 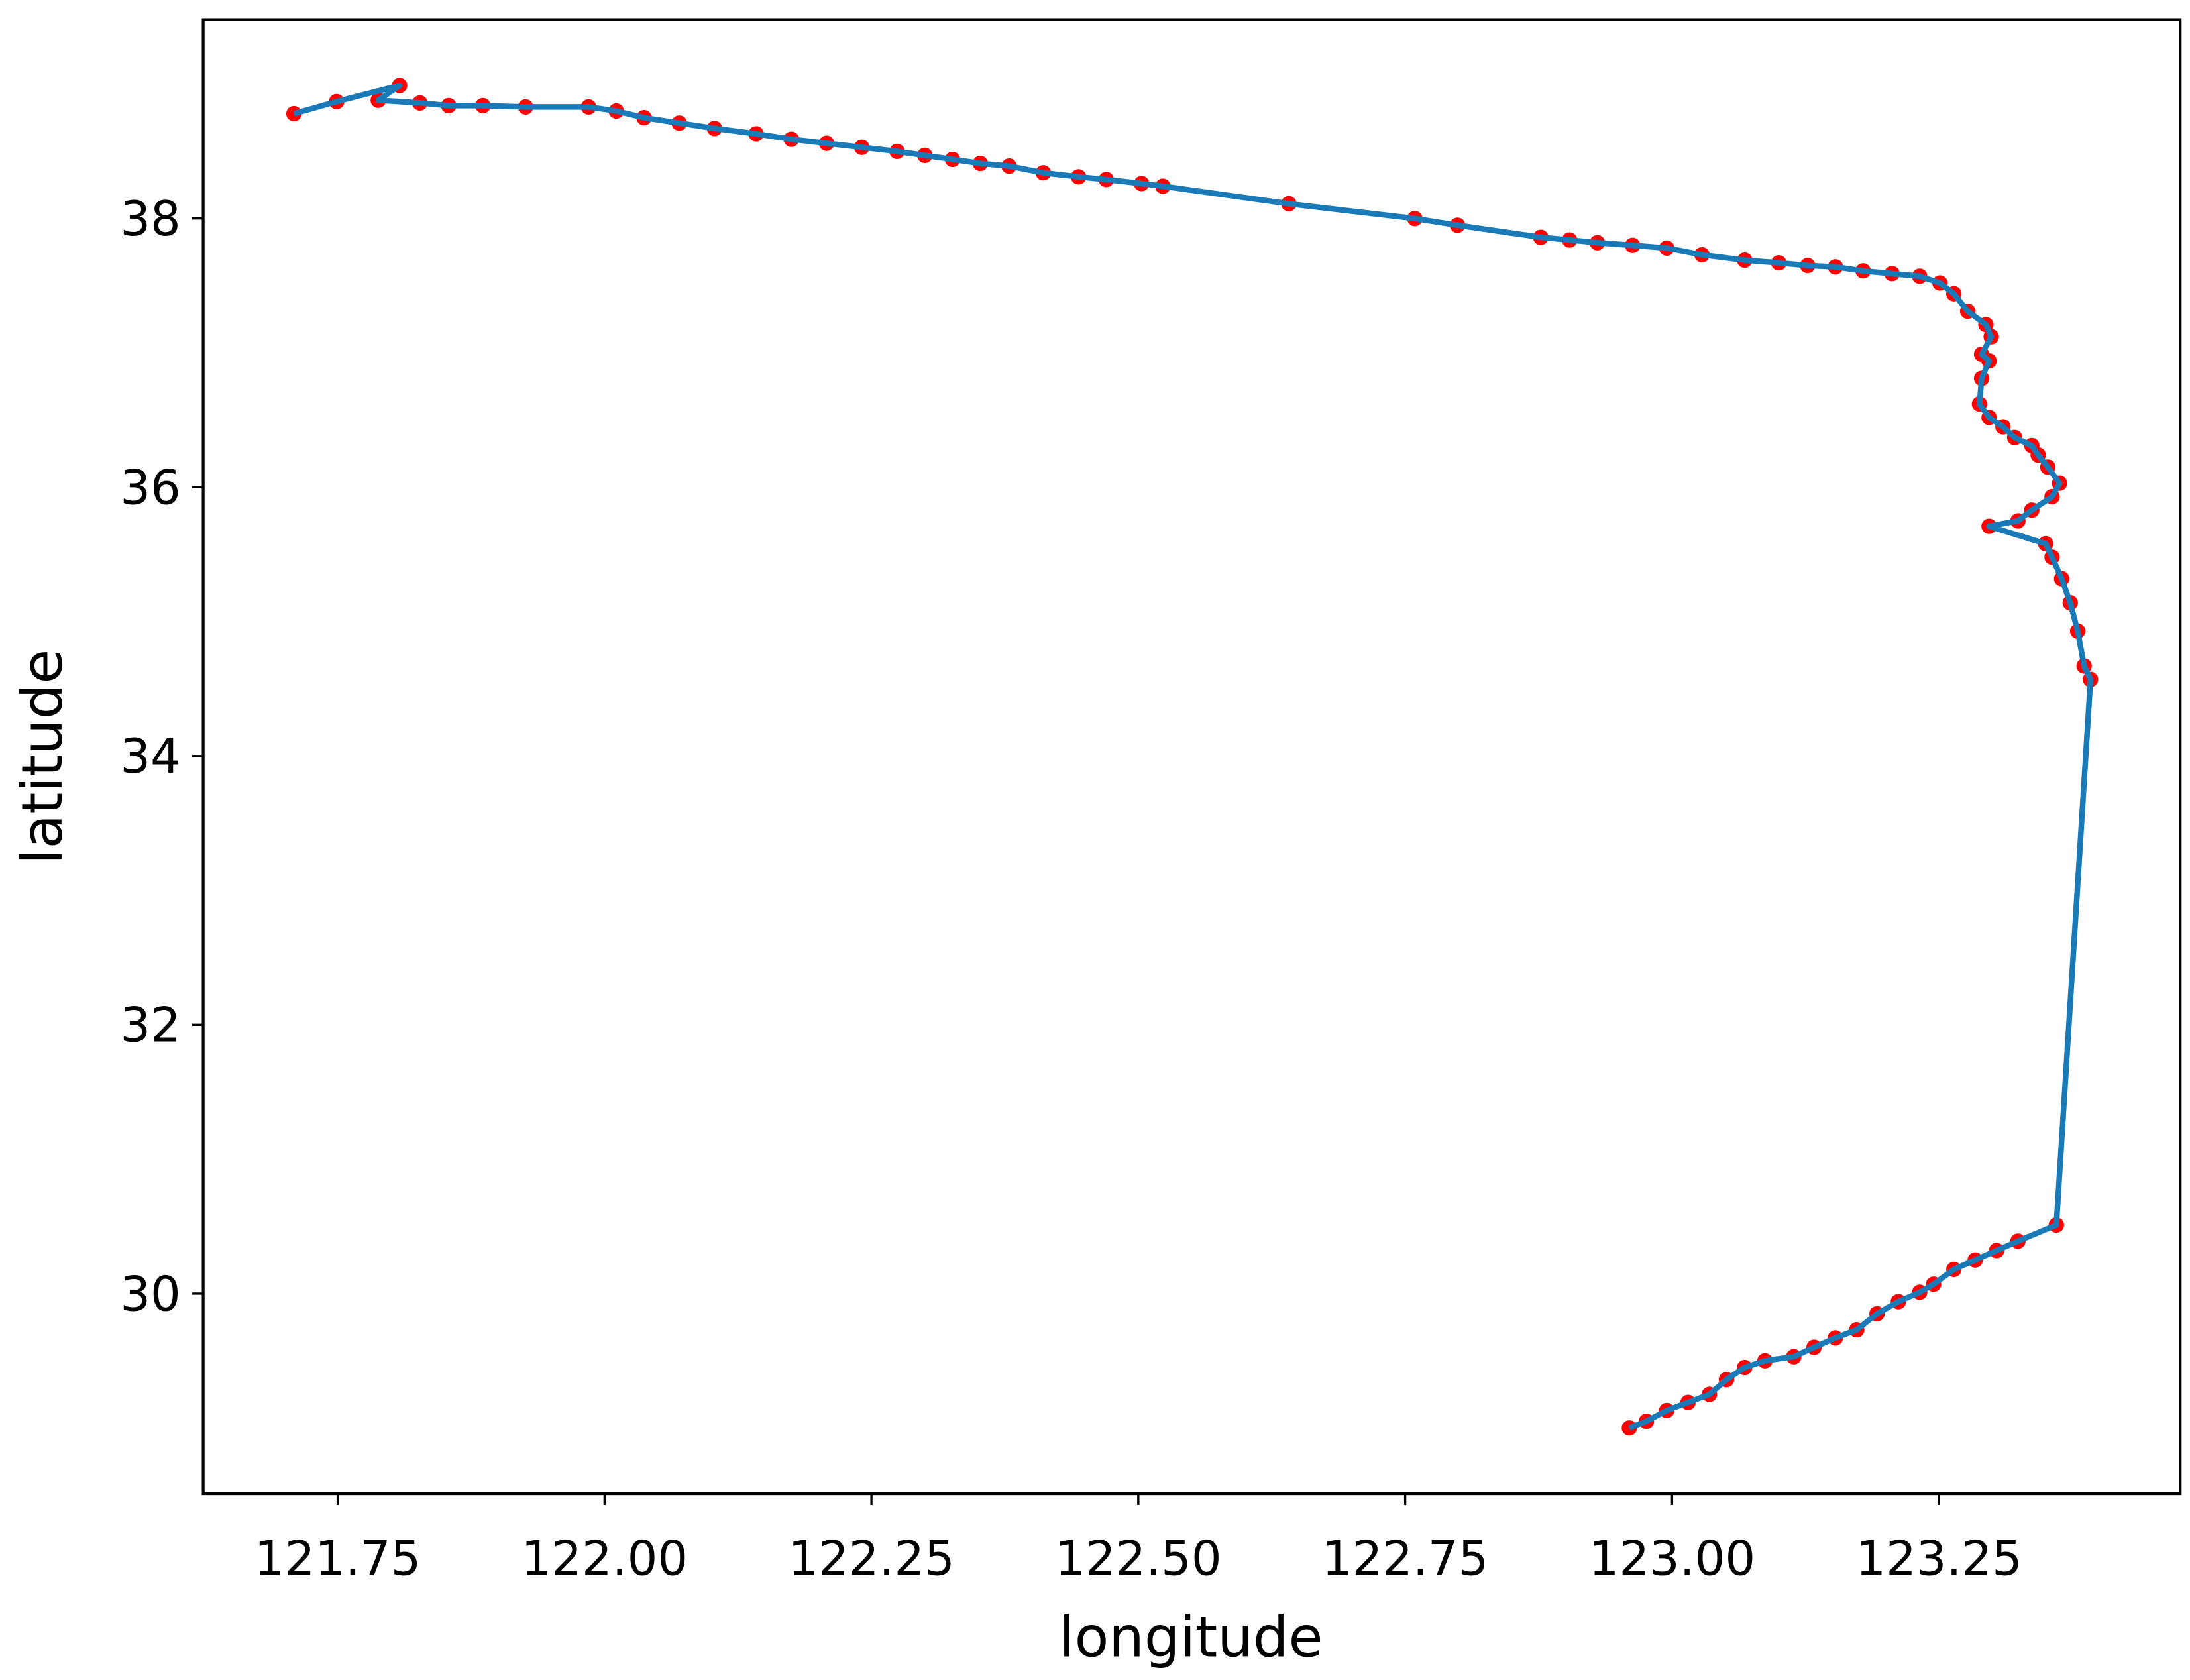 What do you see at coordinates (1673, 1559) in the screenshot?
I see `x-tick-label: 123.00` at bounding box center [1673, 1559].